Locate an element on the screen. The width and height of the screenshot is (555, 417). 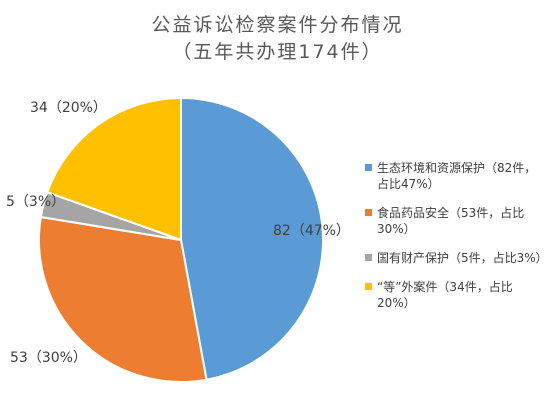
chart-subtitle: （五年共办理174件） is located at coordinates (277, 52).